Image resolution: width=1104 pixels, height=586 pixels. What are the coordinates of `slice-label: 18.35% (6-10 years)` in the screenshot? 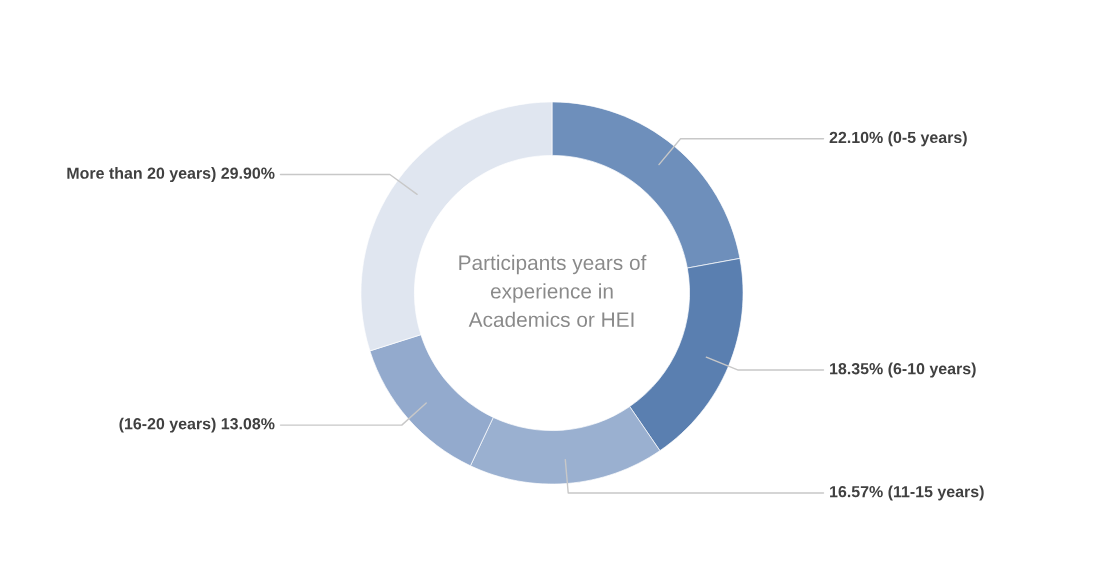 It's located at (903, 370).